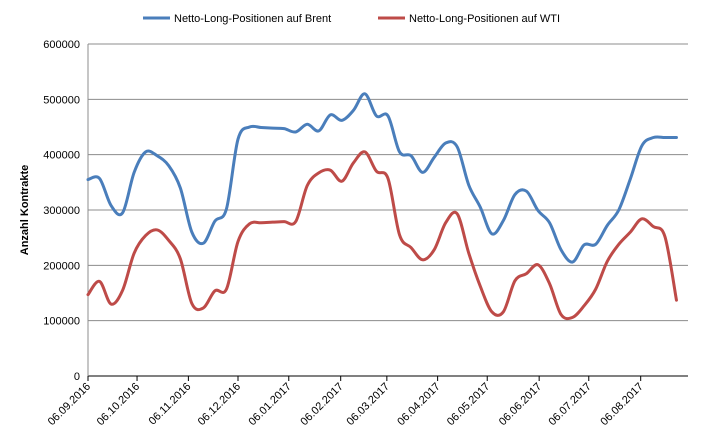 This screenshot has height=444, width=713. I want to click on legend-label-brent: Netto-Long-Positionen auf Brent, so click(252, 19).